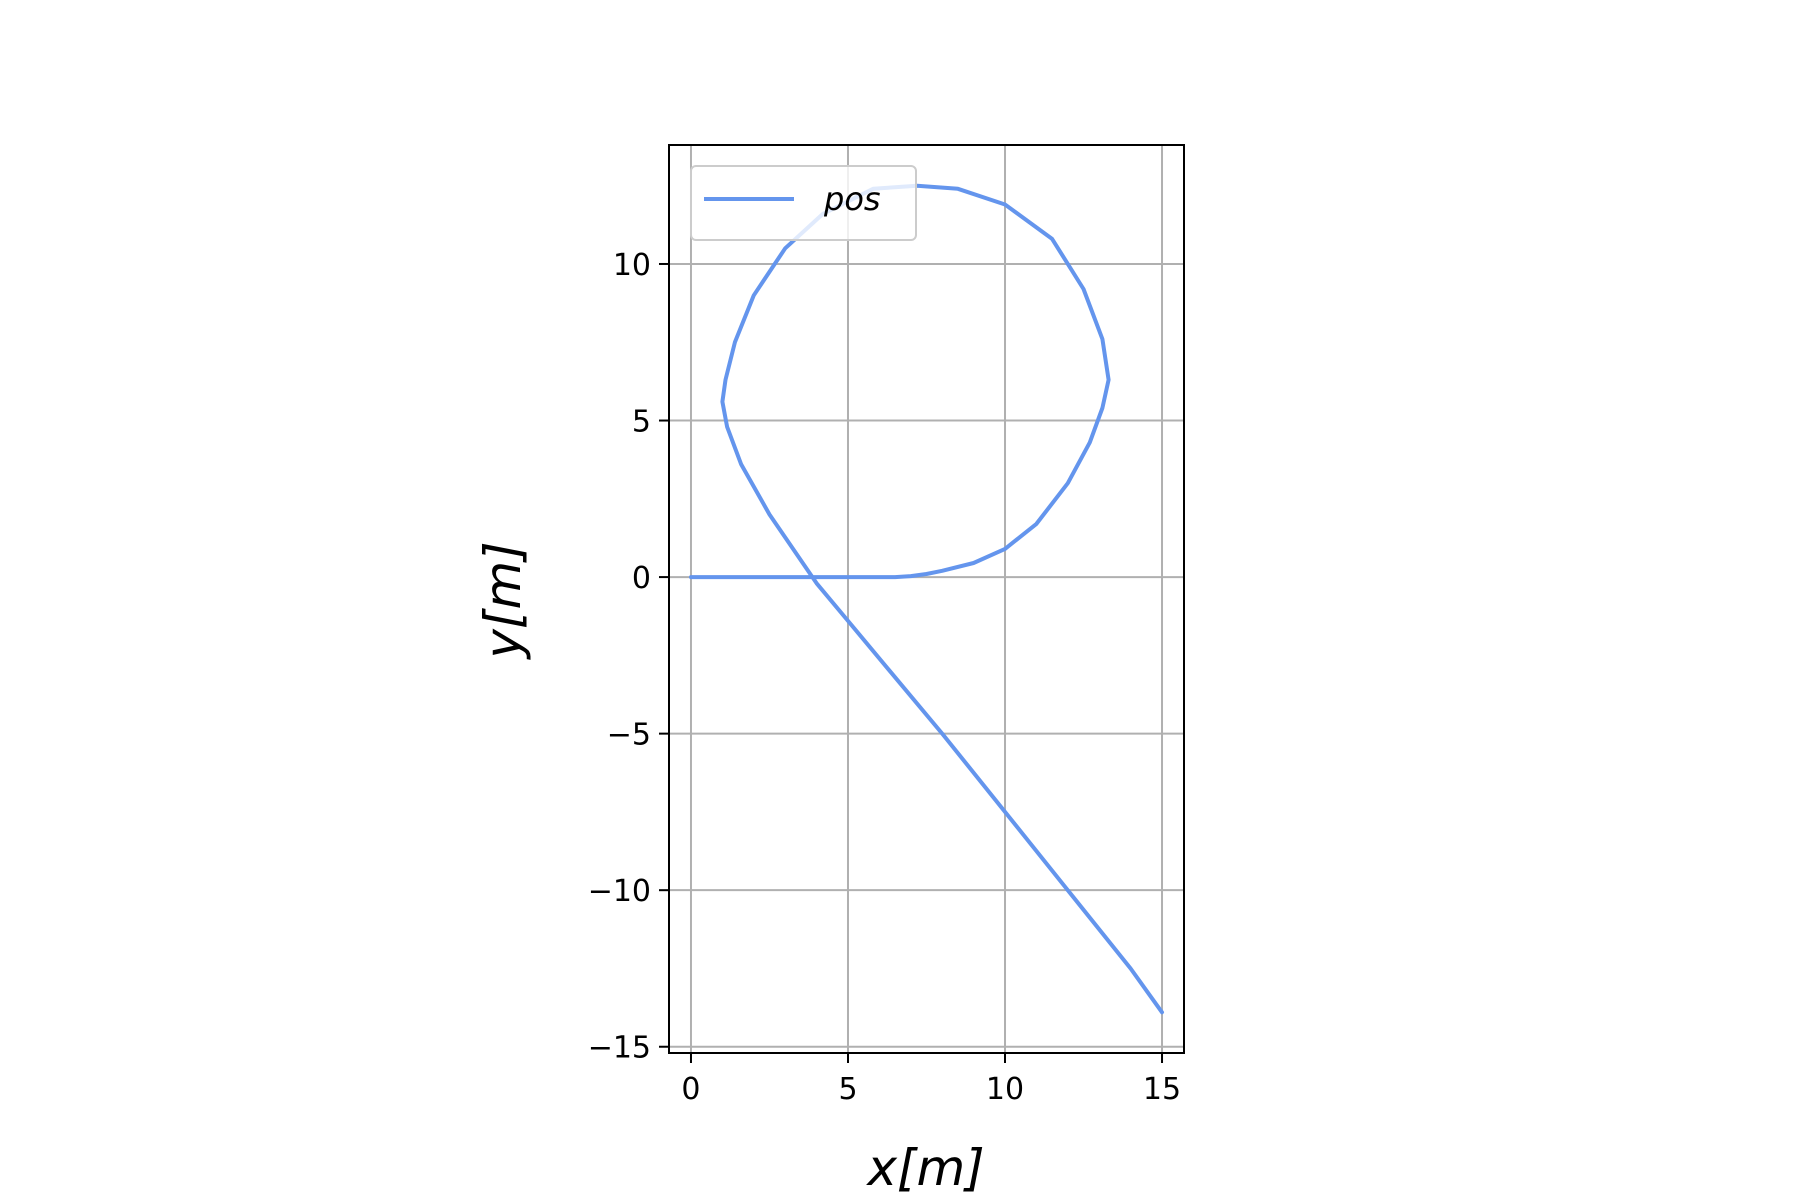 This screenshot has width=1800, height=1200. What do you see at coordinates (641, 578) in the screenshot?
I see `y-tick-label: 0` at bounding box center [641, 578].